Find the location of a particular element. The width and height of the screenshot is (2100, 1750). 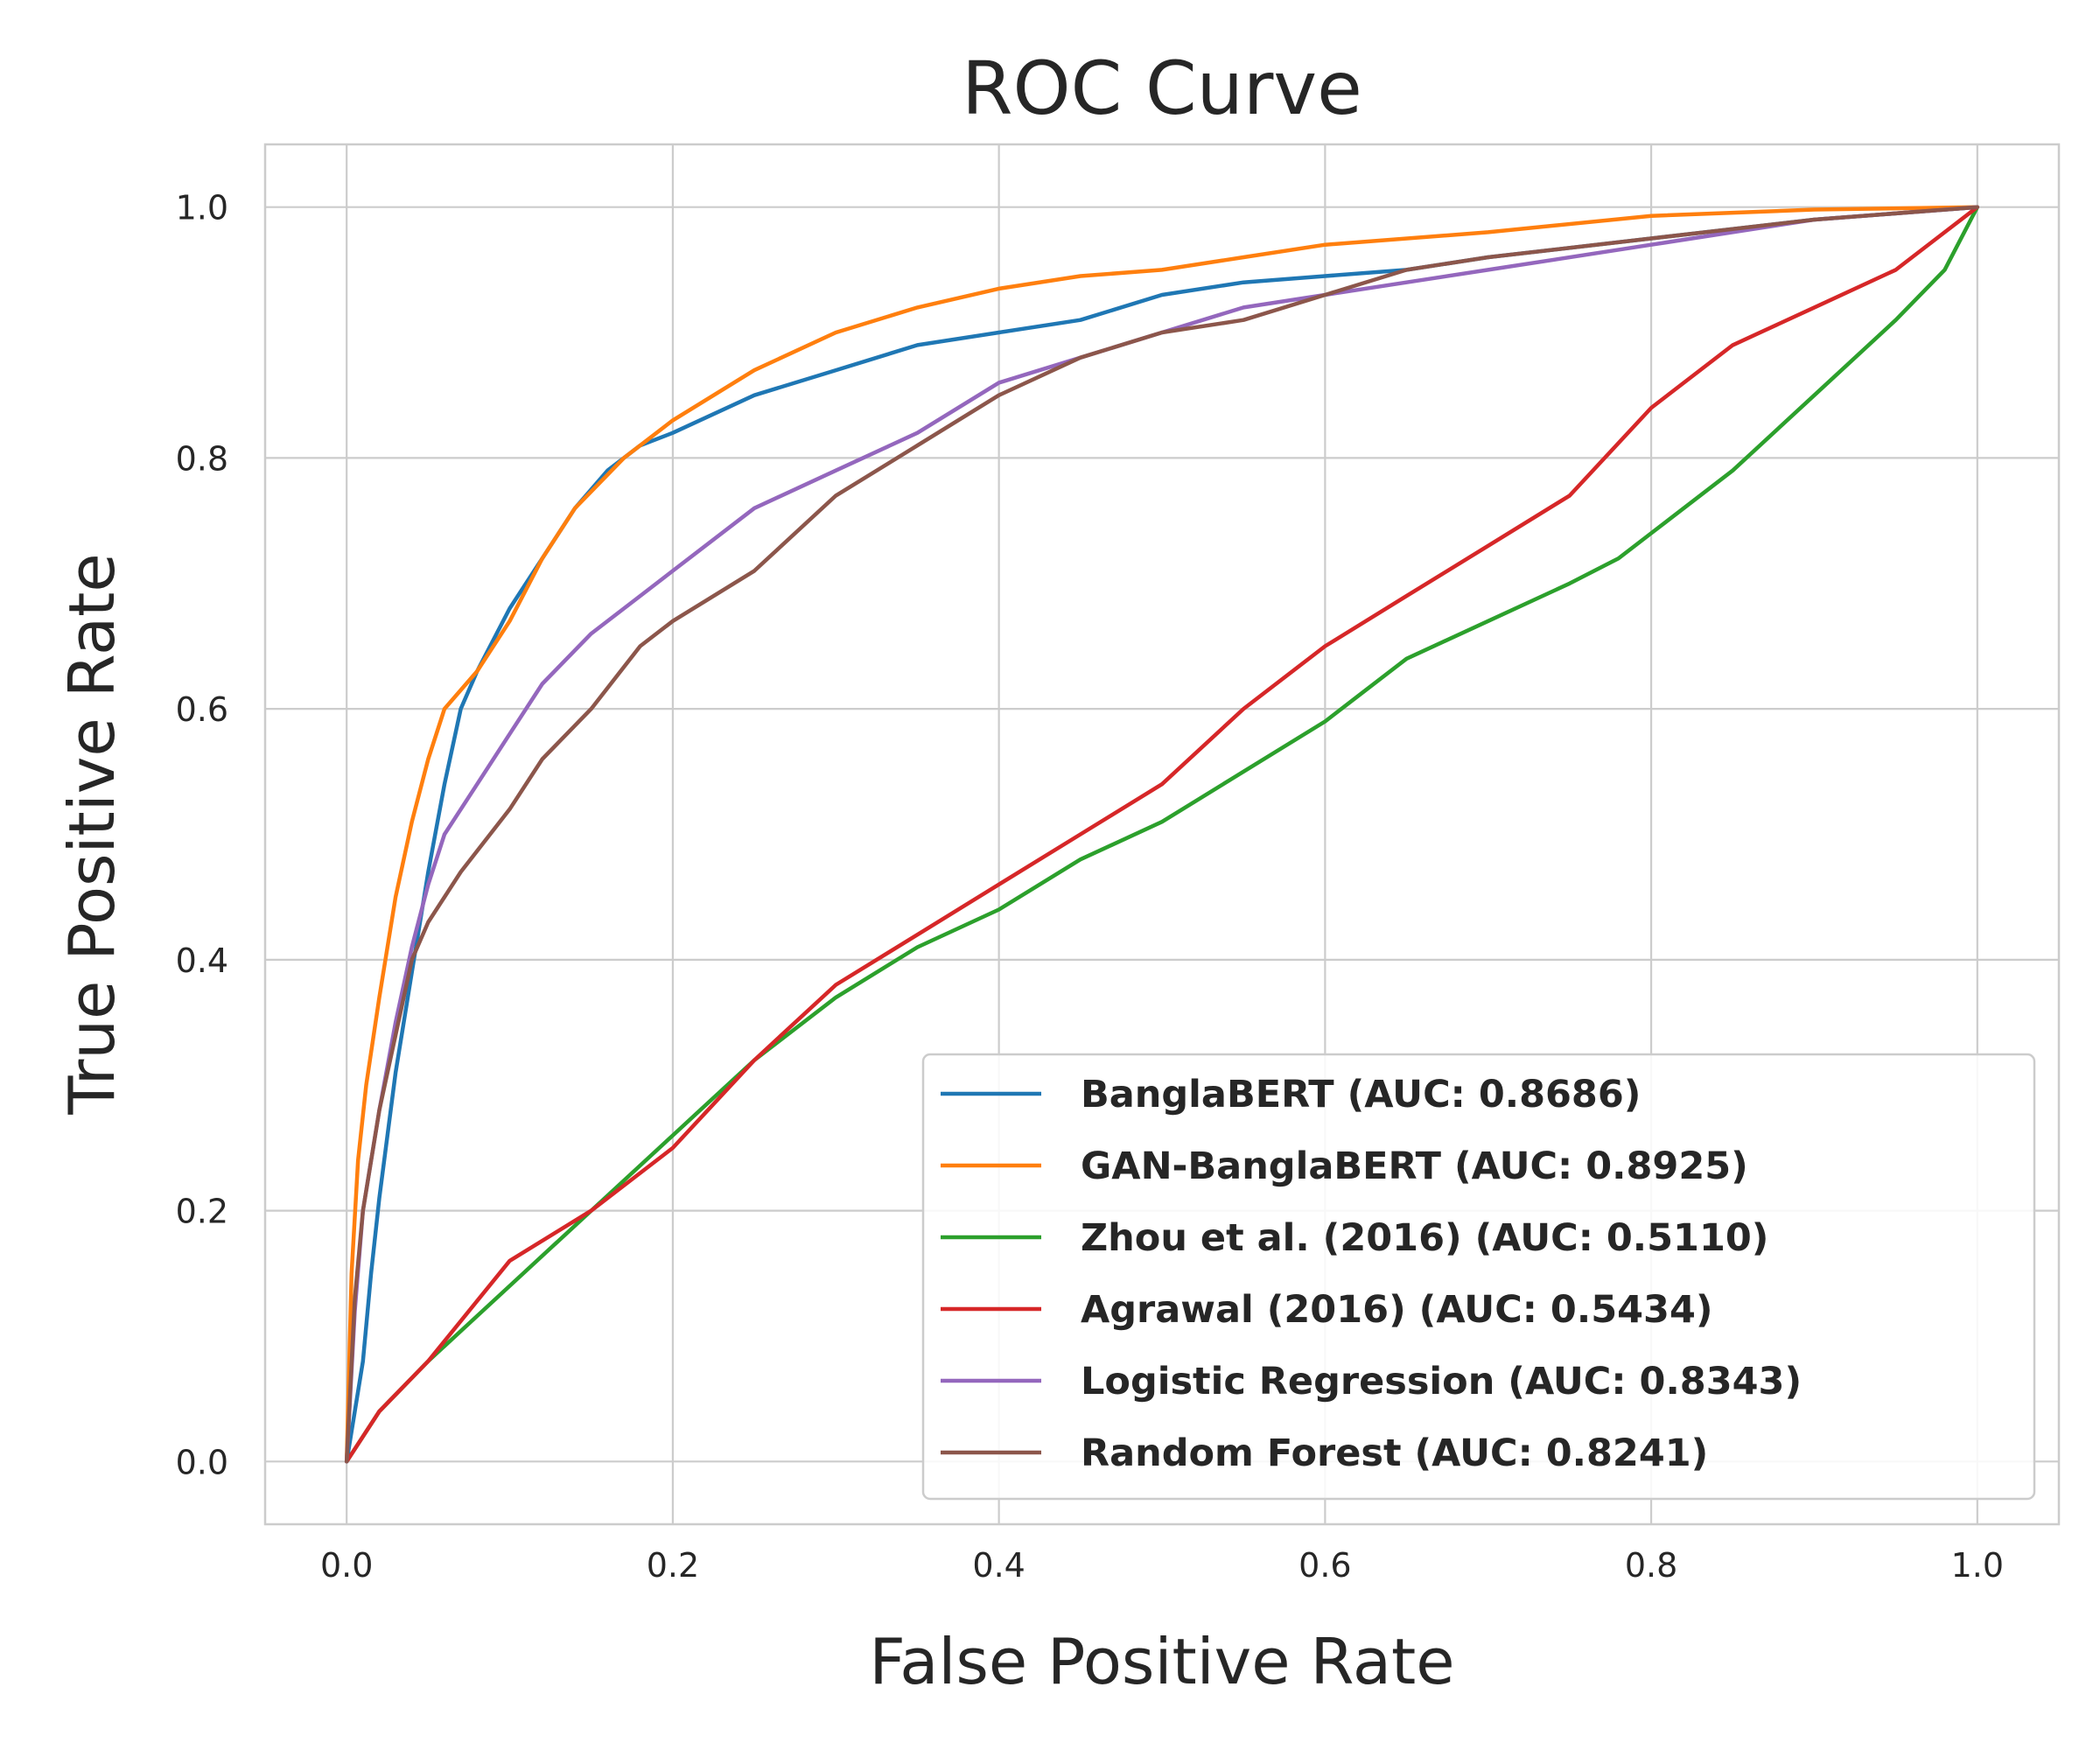

y-tick-label: 1.0 is located at coordinates (202, 208).